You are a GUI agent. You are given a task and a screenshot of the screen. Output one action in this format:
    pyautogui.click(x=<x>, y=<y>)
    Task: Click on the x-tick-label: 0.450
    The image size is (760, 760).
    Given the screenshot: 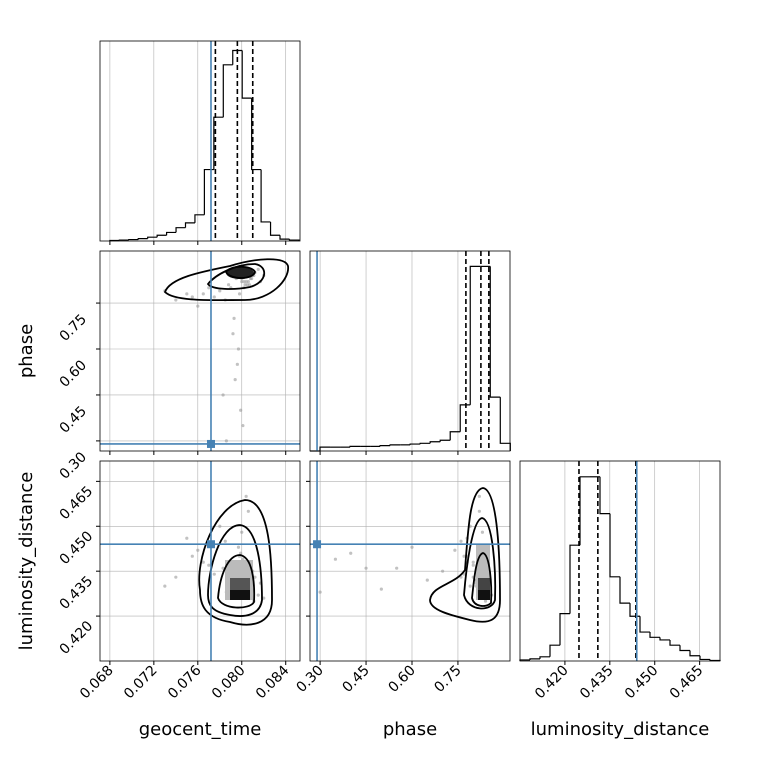 What is the action you would take?
    pyautogui.click(x=642, y=683)
    